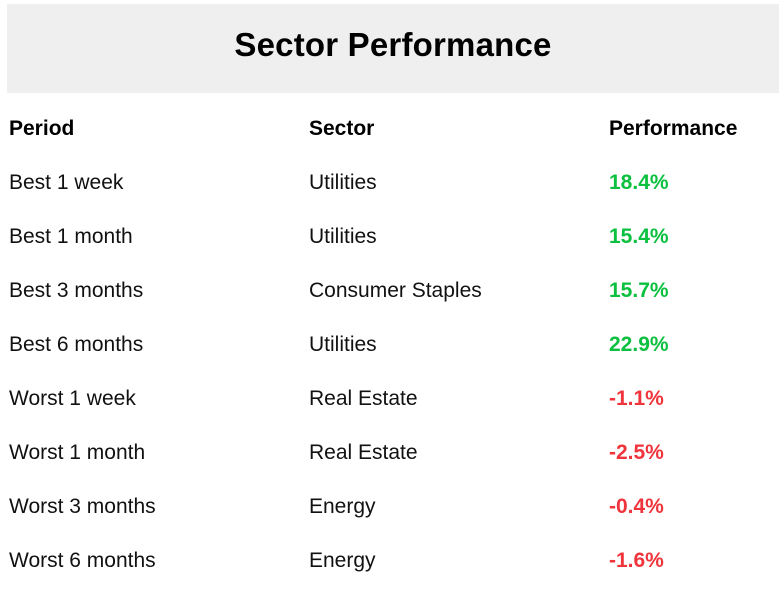  I want to click on performance-cell: -1.6%, so click(636, 560).